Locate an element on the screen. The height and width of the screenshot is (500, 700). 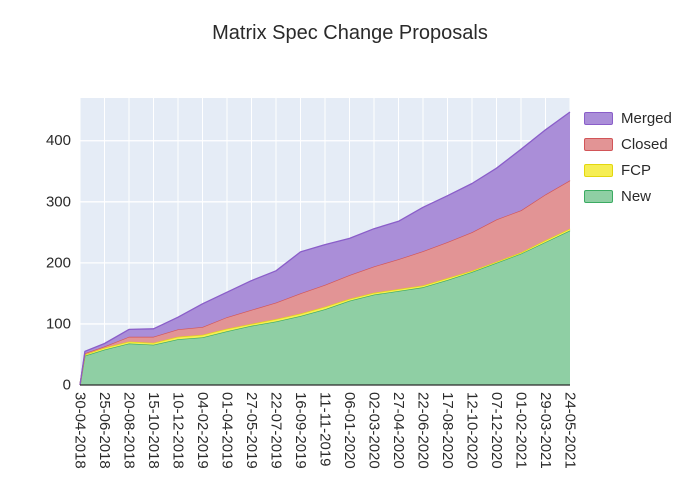
legend-swatch-fcp-icon is located at coordinates (598, 170).